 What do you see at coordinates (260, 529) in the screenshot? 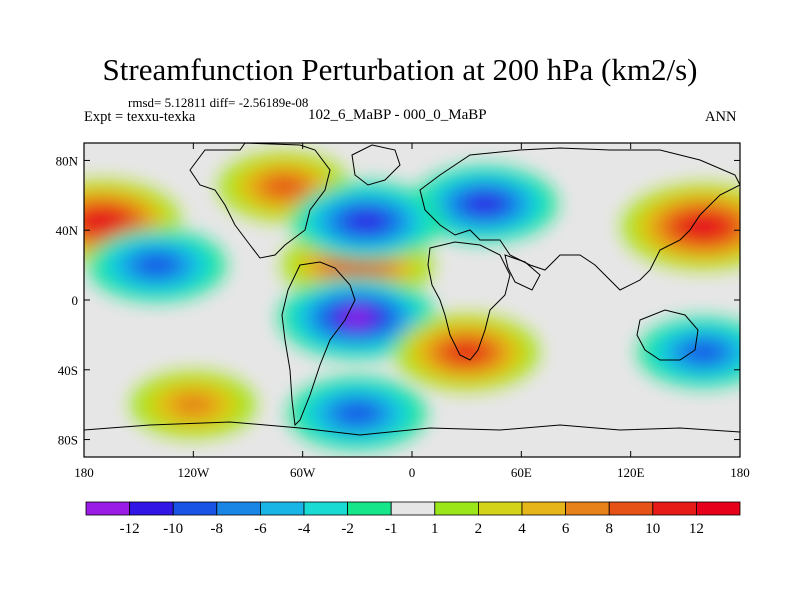
I see `colorbar-label: -6` at bounding box center [260, 529].